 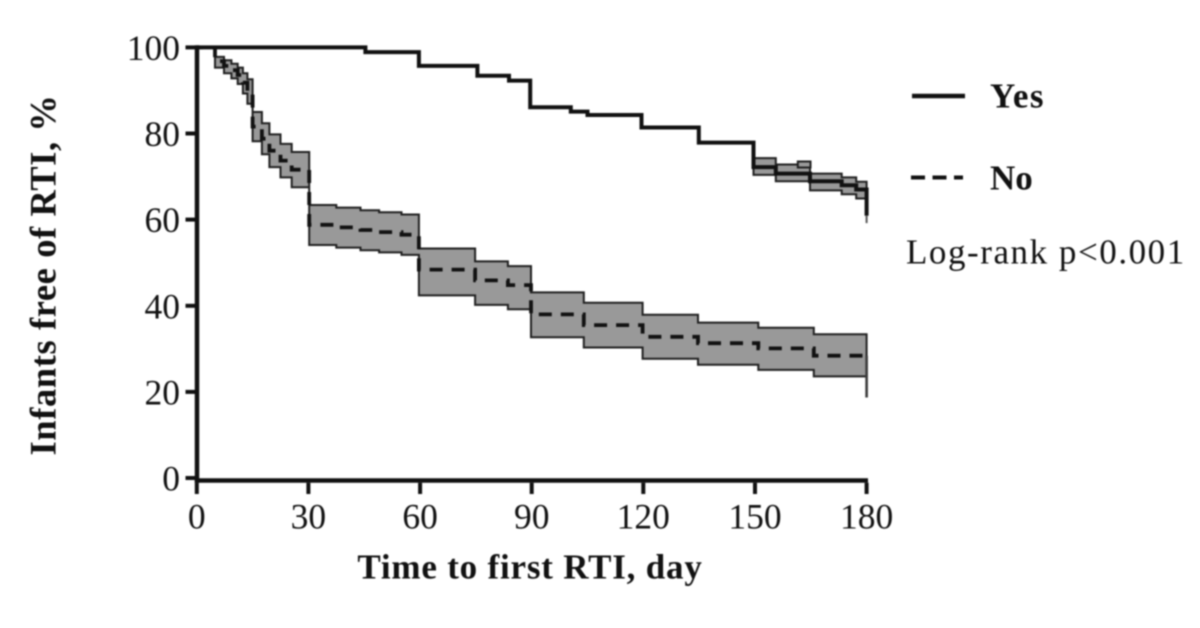 What do you see at coordinates (163, 392) in the screenshot?
I see `svg-text: 20` at bounding box center [163, 392].